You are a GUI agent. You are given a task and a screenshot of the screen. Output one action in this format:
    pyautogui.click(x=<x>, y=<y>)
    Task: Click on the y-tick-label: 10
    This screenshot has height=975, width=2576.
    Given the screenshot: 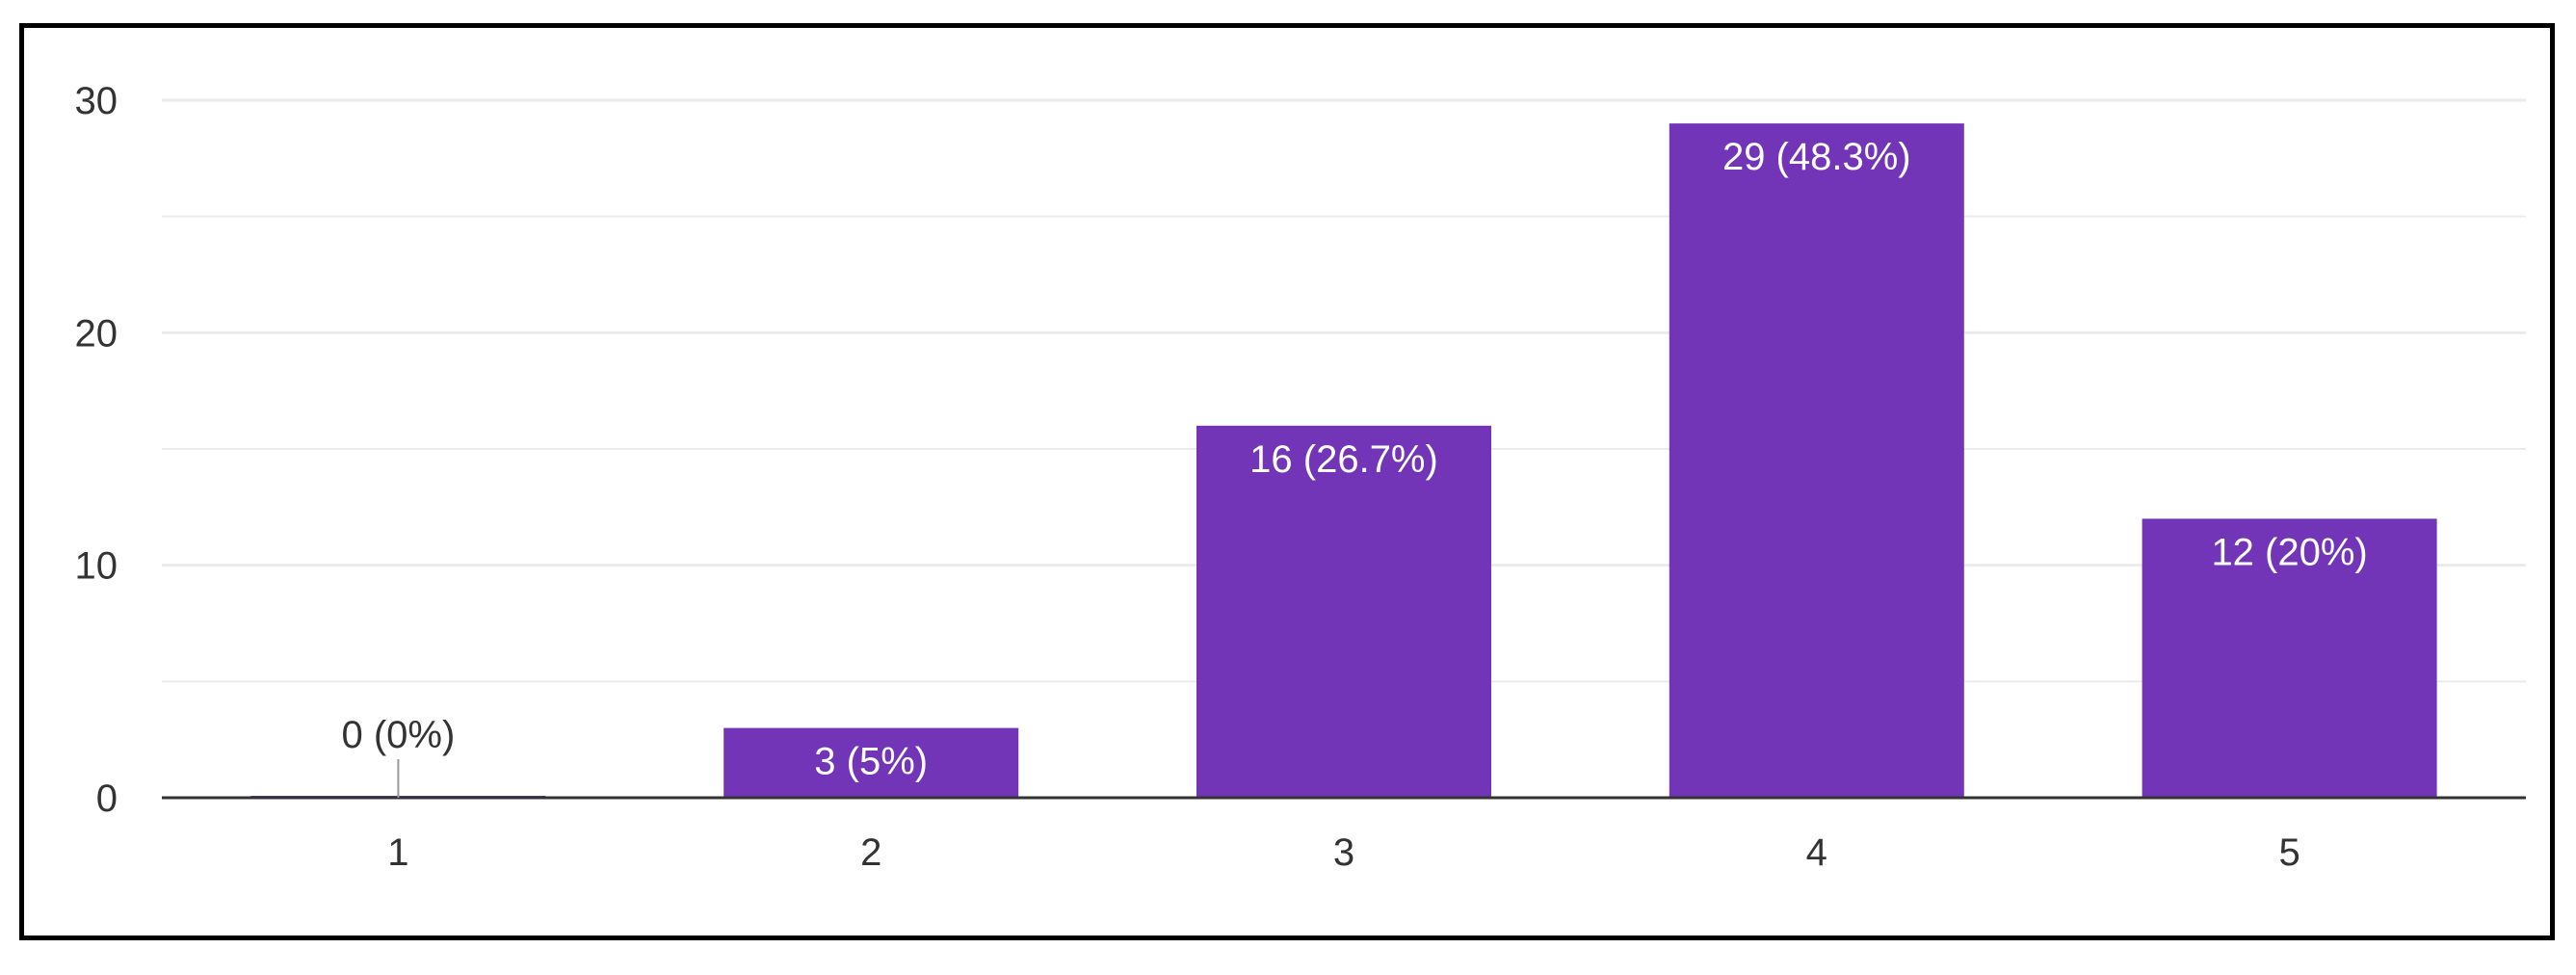 What is the action you would take?
    pyautogui.click(x=97, y=566)
    